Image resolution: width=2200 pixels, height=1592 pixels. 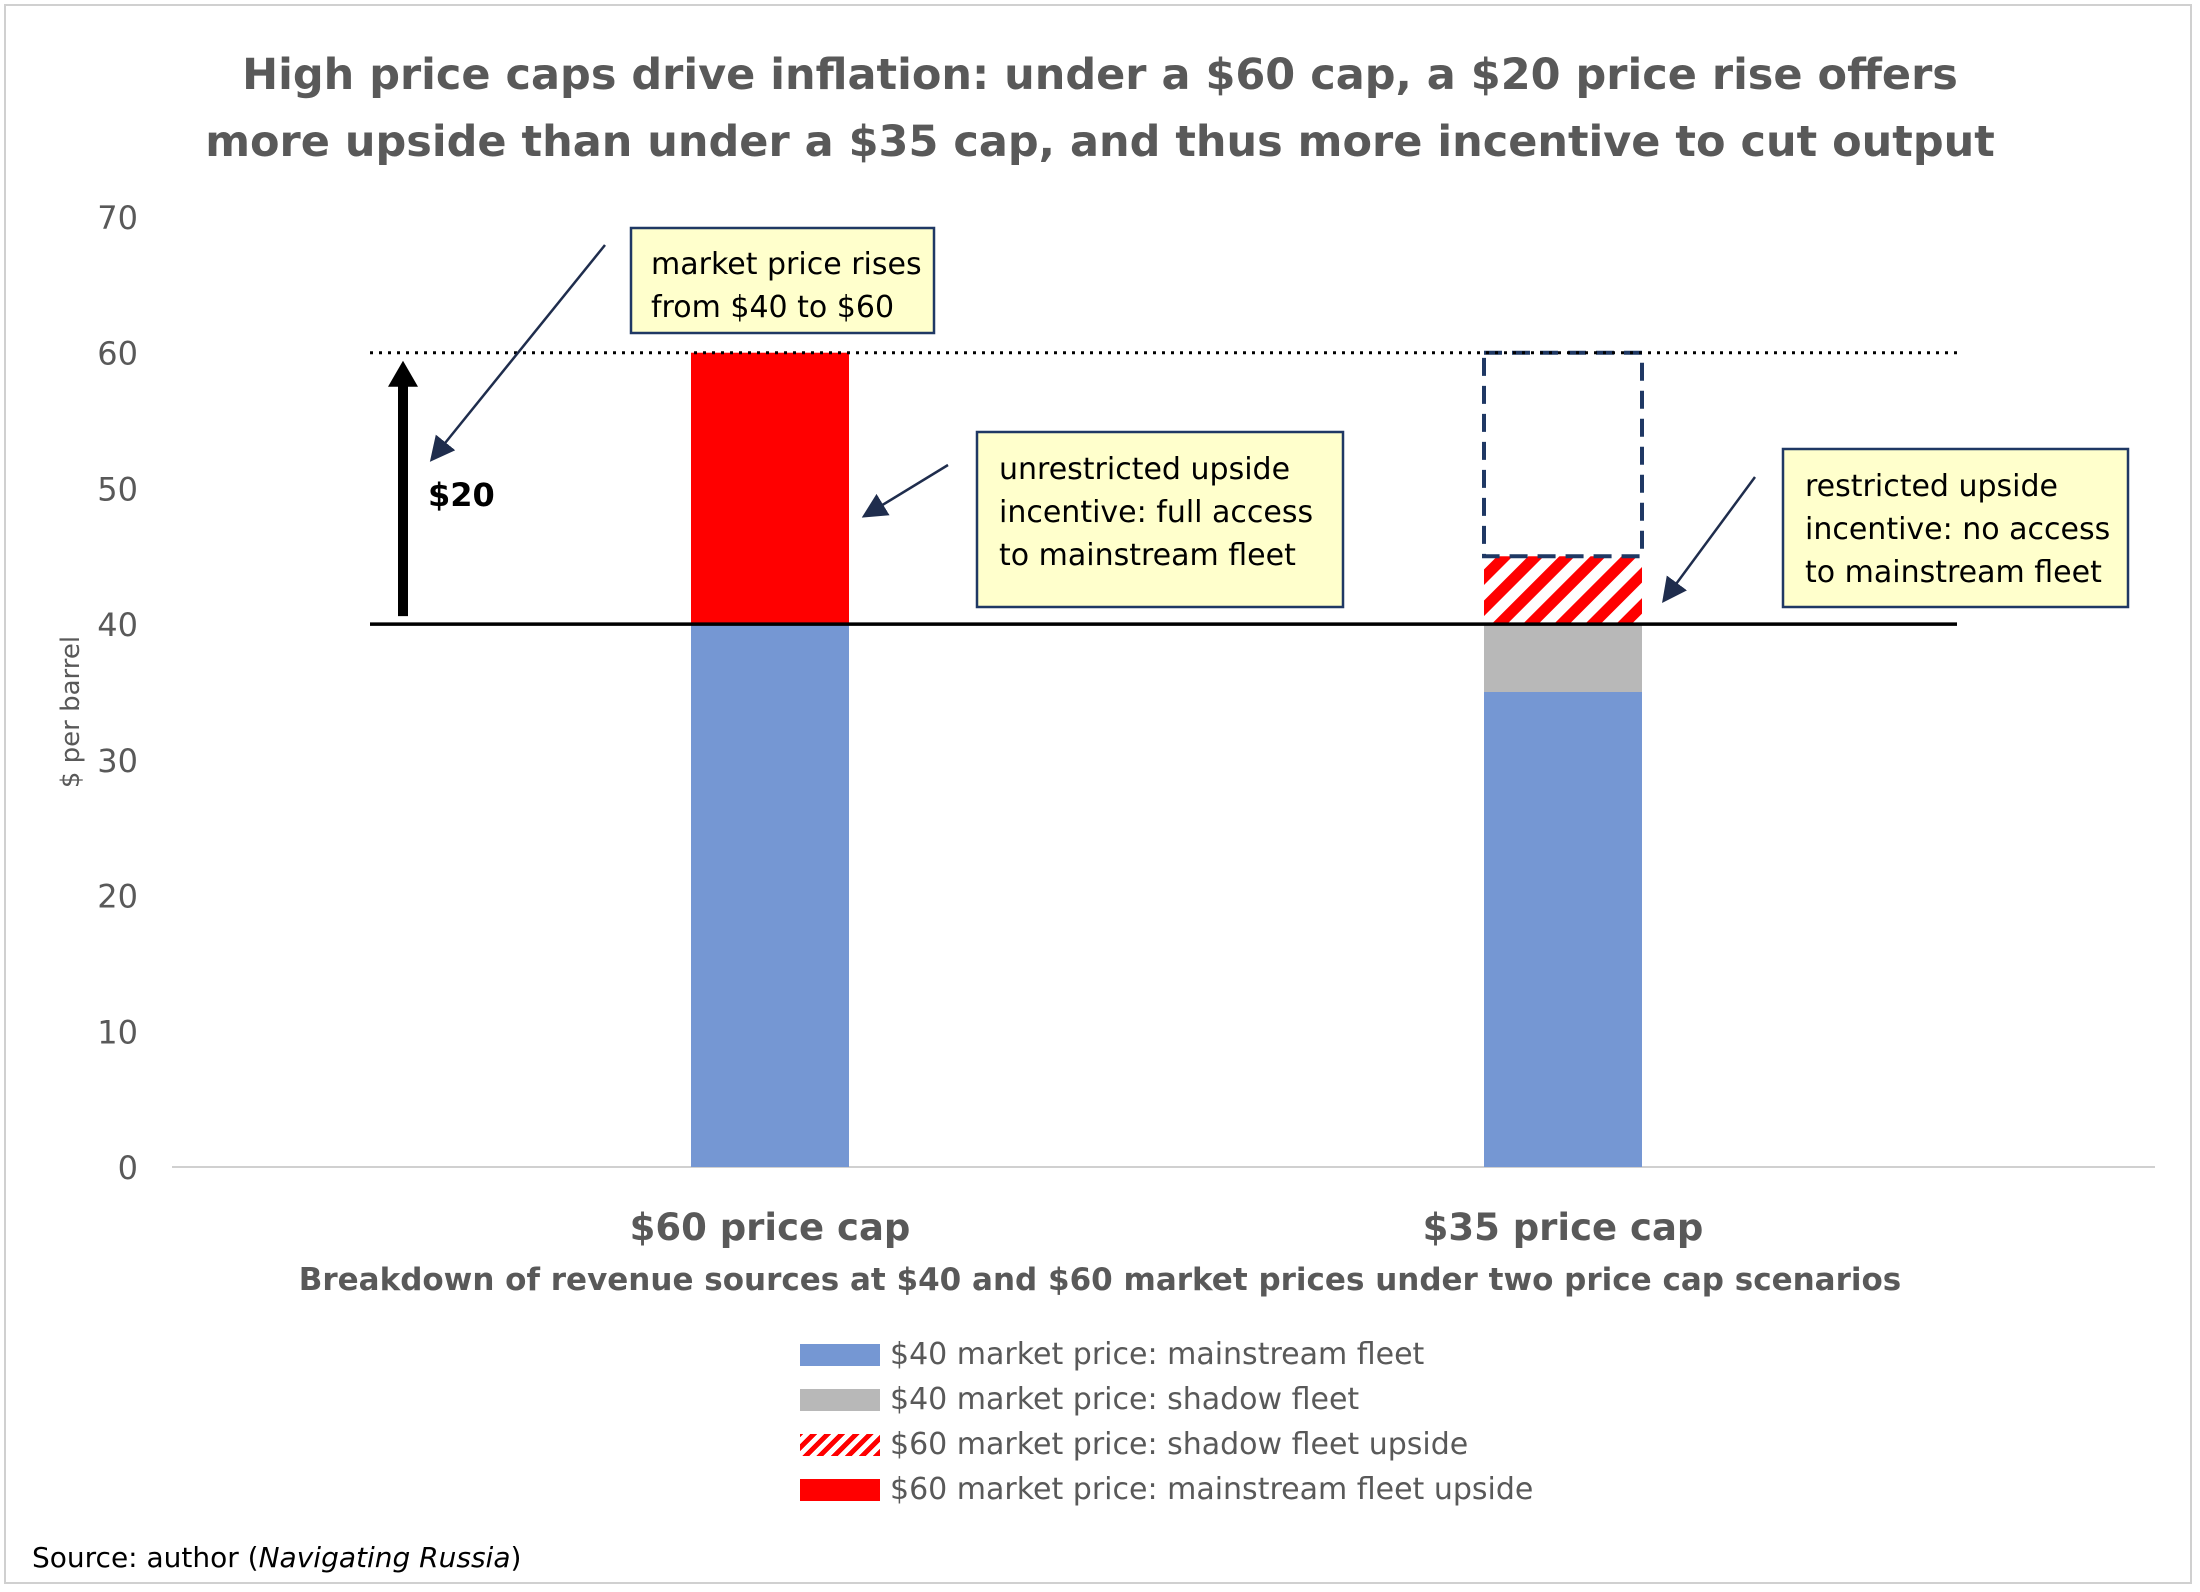 What do you see at coordinates (128, 1168) in the screenshot?
I see `y-tick-label: 0` at bounding box center [128, 1168].